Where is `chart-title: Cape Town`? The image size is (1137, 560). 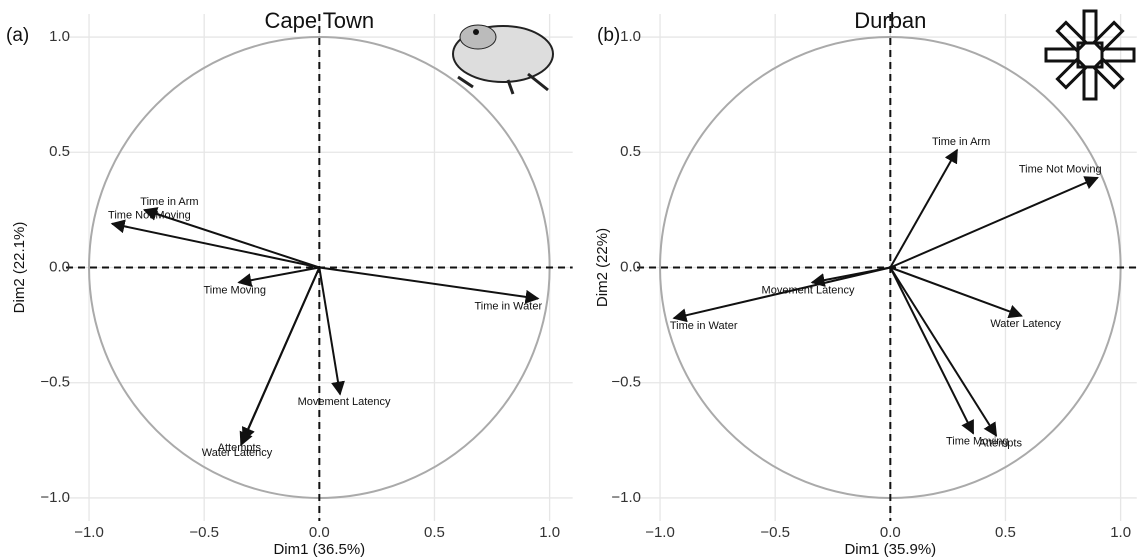 chart-title: Cape Town is located at coordinates (319, 20).